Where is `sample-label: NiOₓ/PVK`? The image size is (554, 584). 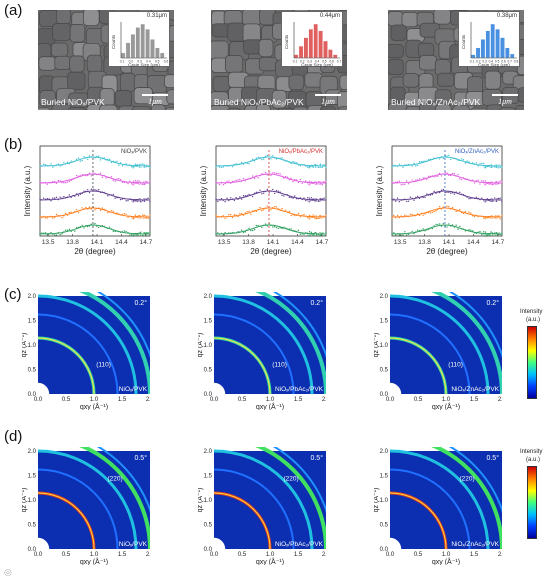 sample-label: NiOₓ/PVK is located at coordinates (133, 544).